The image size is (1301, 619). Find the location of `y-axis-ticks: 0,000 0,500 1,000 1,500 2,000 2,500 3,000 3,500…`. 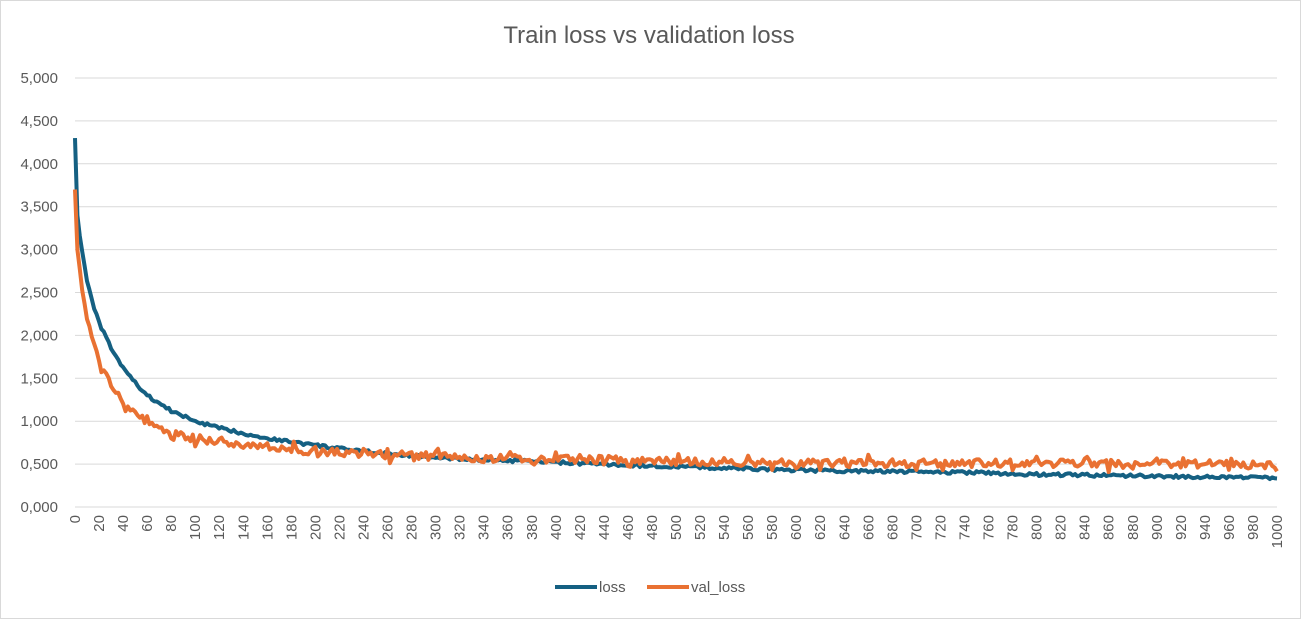

y-axis-ticks: 0,000 0,500 1,000 1,500 2,000 2,500 3,000 3,500… is located at coordinates (39, 293).